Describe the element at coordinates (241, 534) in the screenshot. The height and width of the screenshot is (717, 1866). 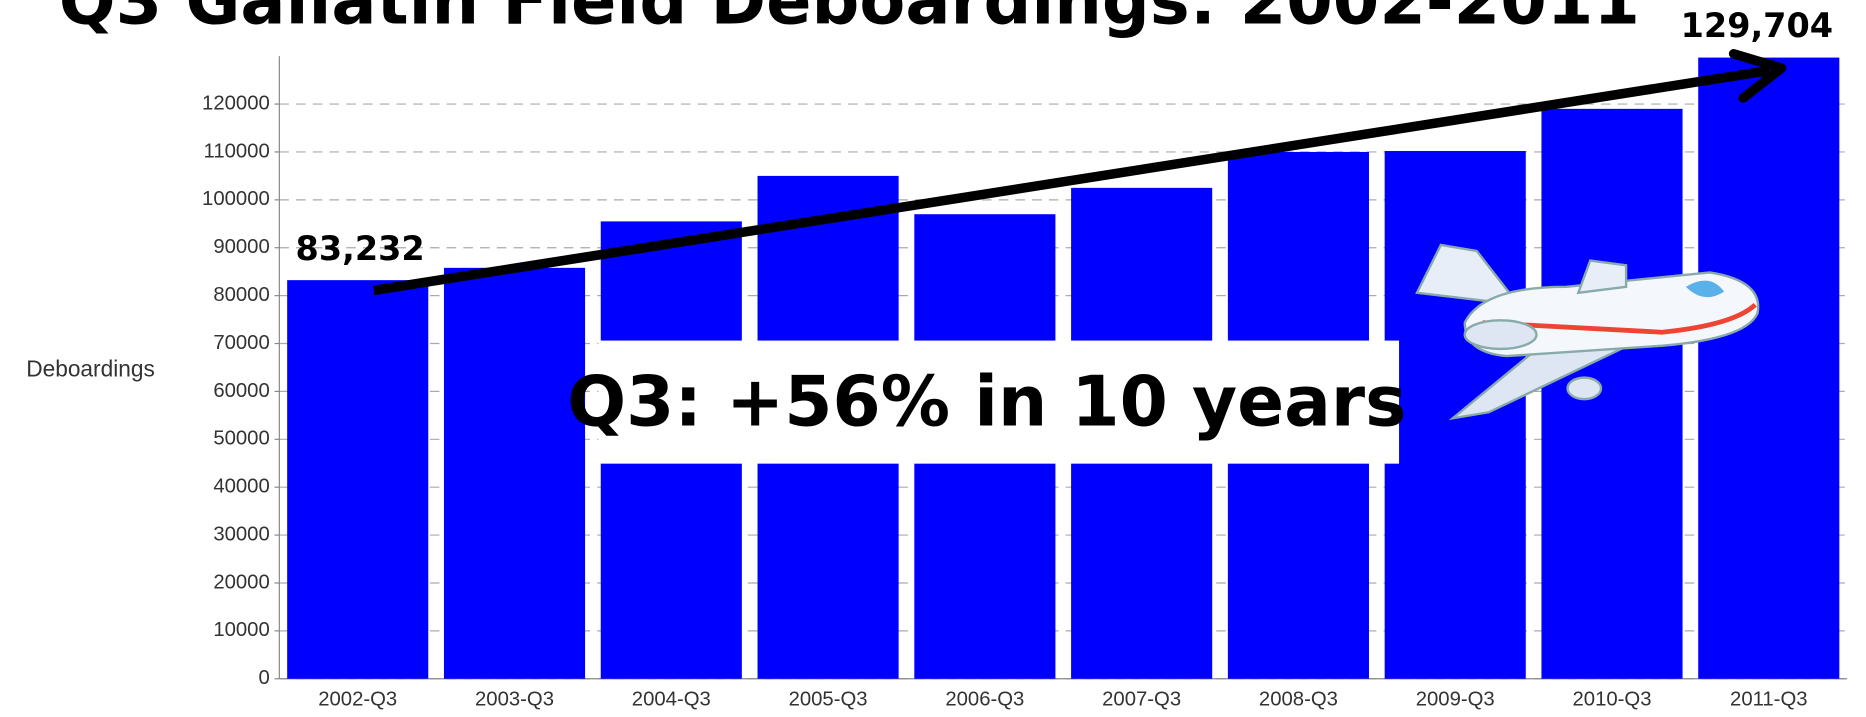
I see `y-tick-label: 30000` at that location.